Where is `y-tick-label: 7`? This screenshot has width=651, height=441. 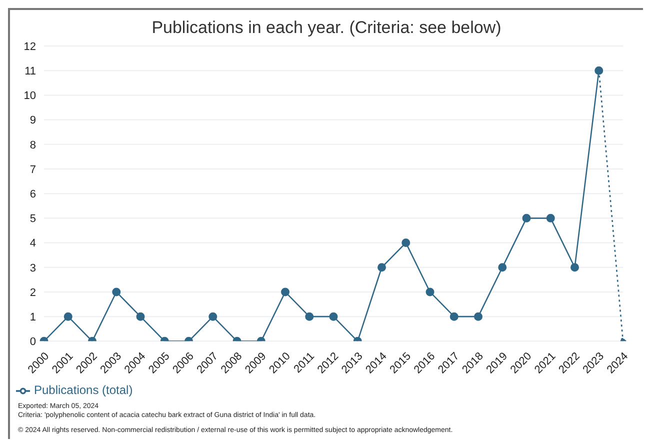 y-tick-label: 7 is located at coordinates (33, 170).